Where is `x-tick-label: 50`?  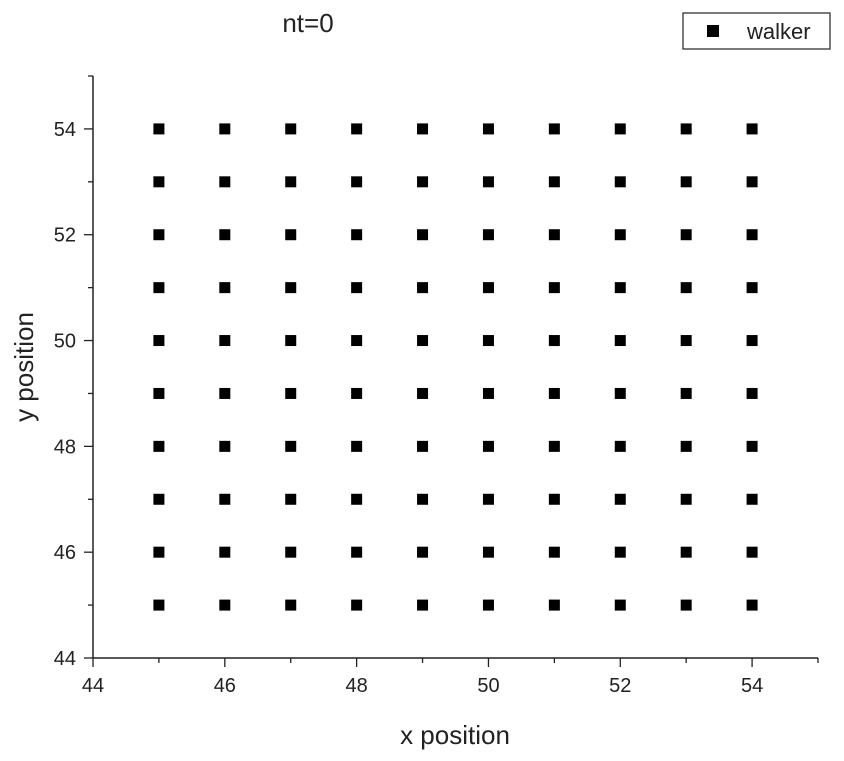 x-tick-label: 50 is located at coordinates (488, 686).